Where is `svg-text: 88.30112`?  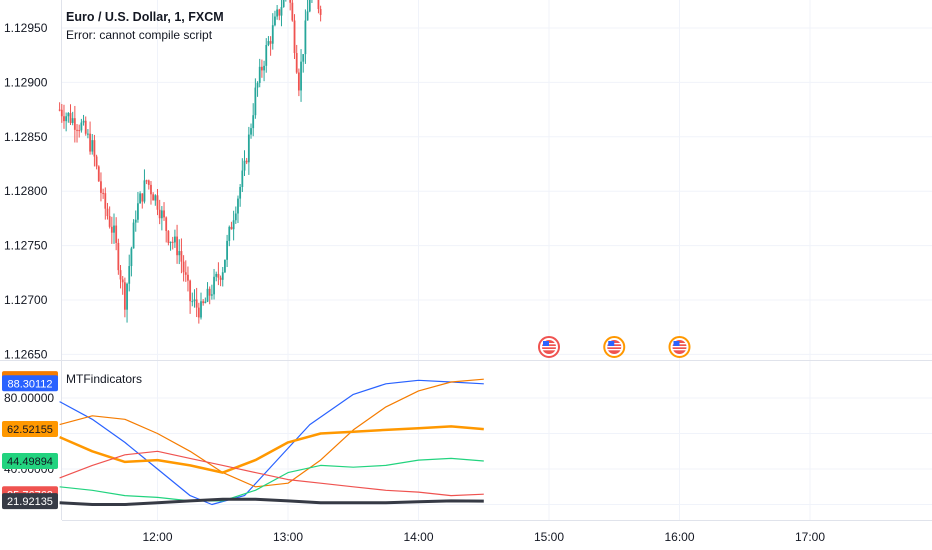
svg-text: 88.30112 is located at coordinates (29, 384).